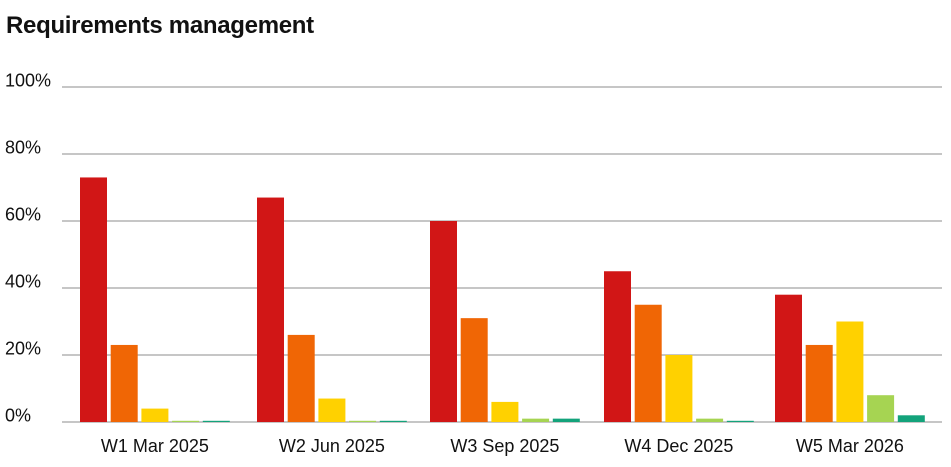  I want to click on y-tick-label: 80%, so click(23, 148).